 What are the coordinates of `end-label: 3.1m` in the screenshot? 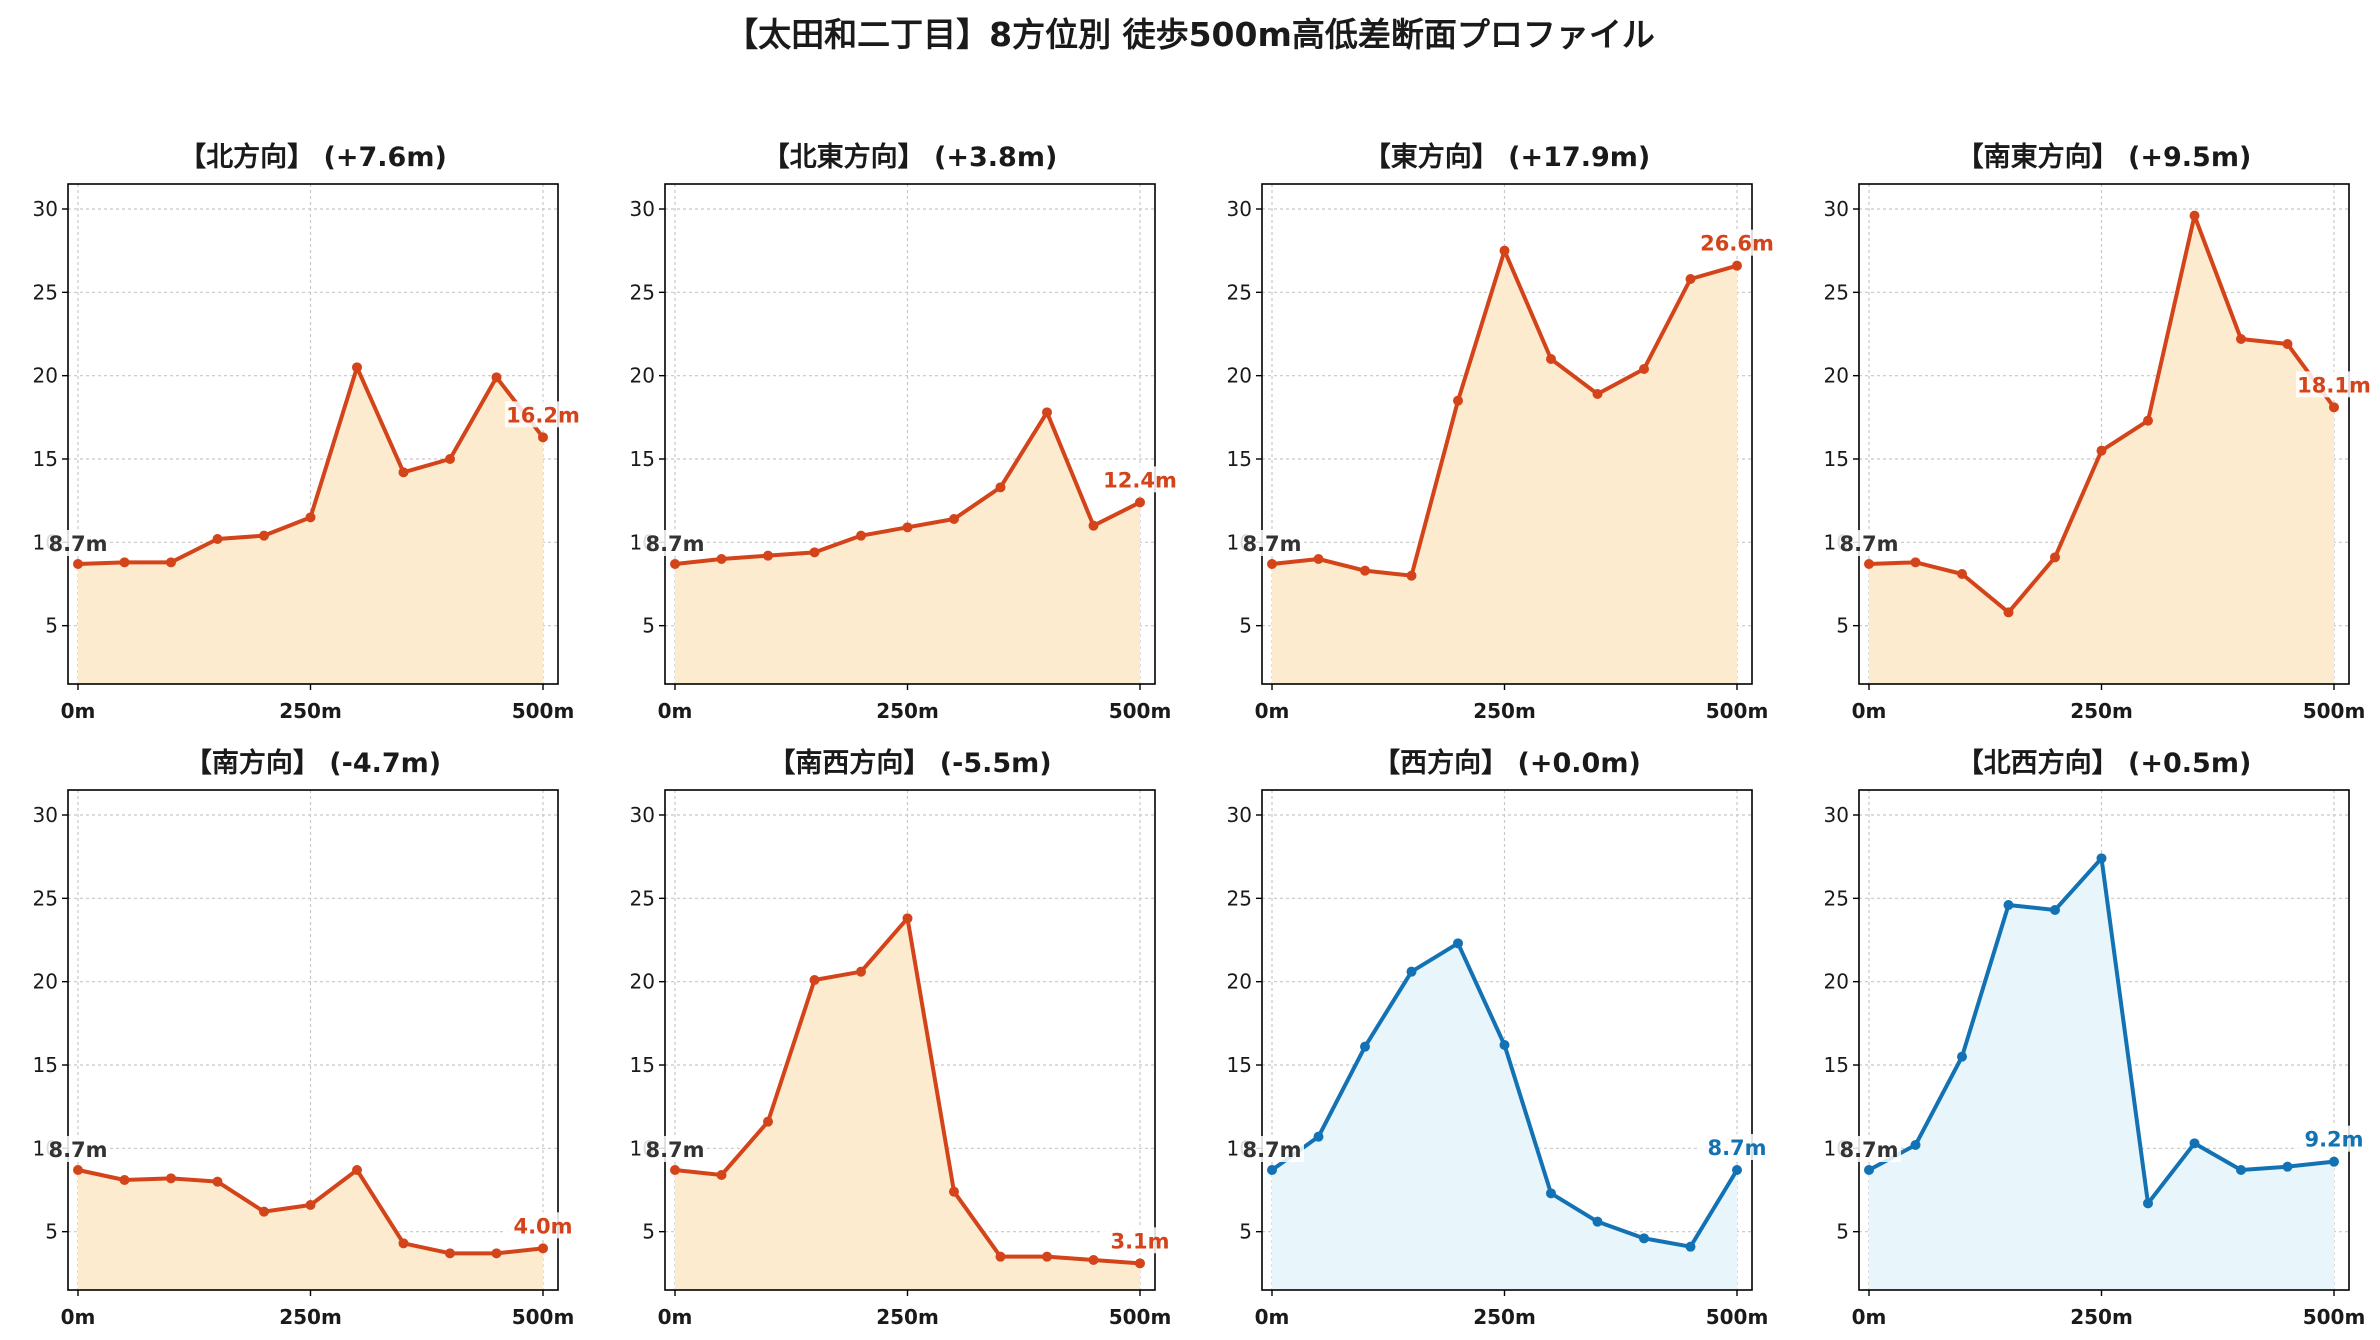 It's located at (1139, 1241).